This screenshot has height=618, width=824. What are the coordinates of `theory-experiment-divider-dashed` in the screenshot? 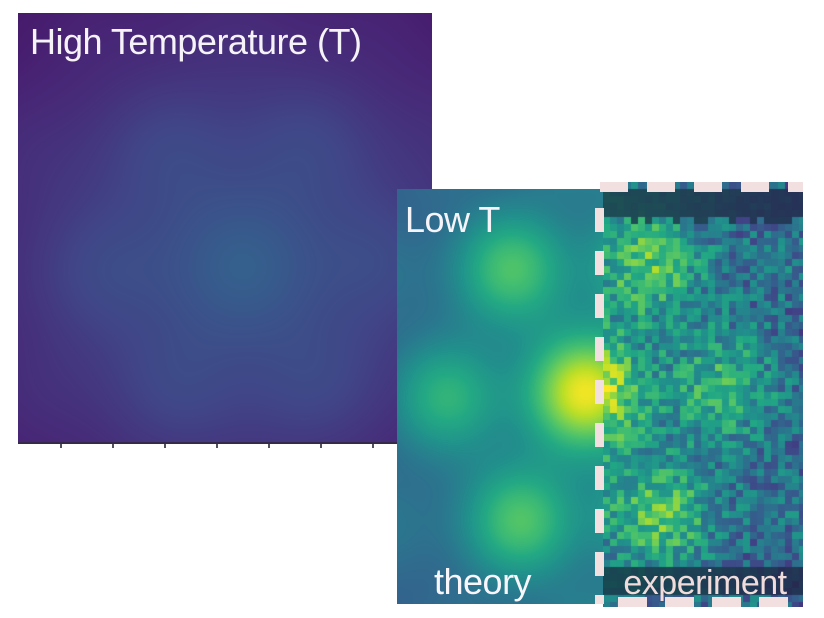 It's located at (599, 396).